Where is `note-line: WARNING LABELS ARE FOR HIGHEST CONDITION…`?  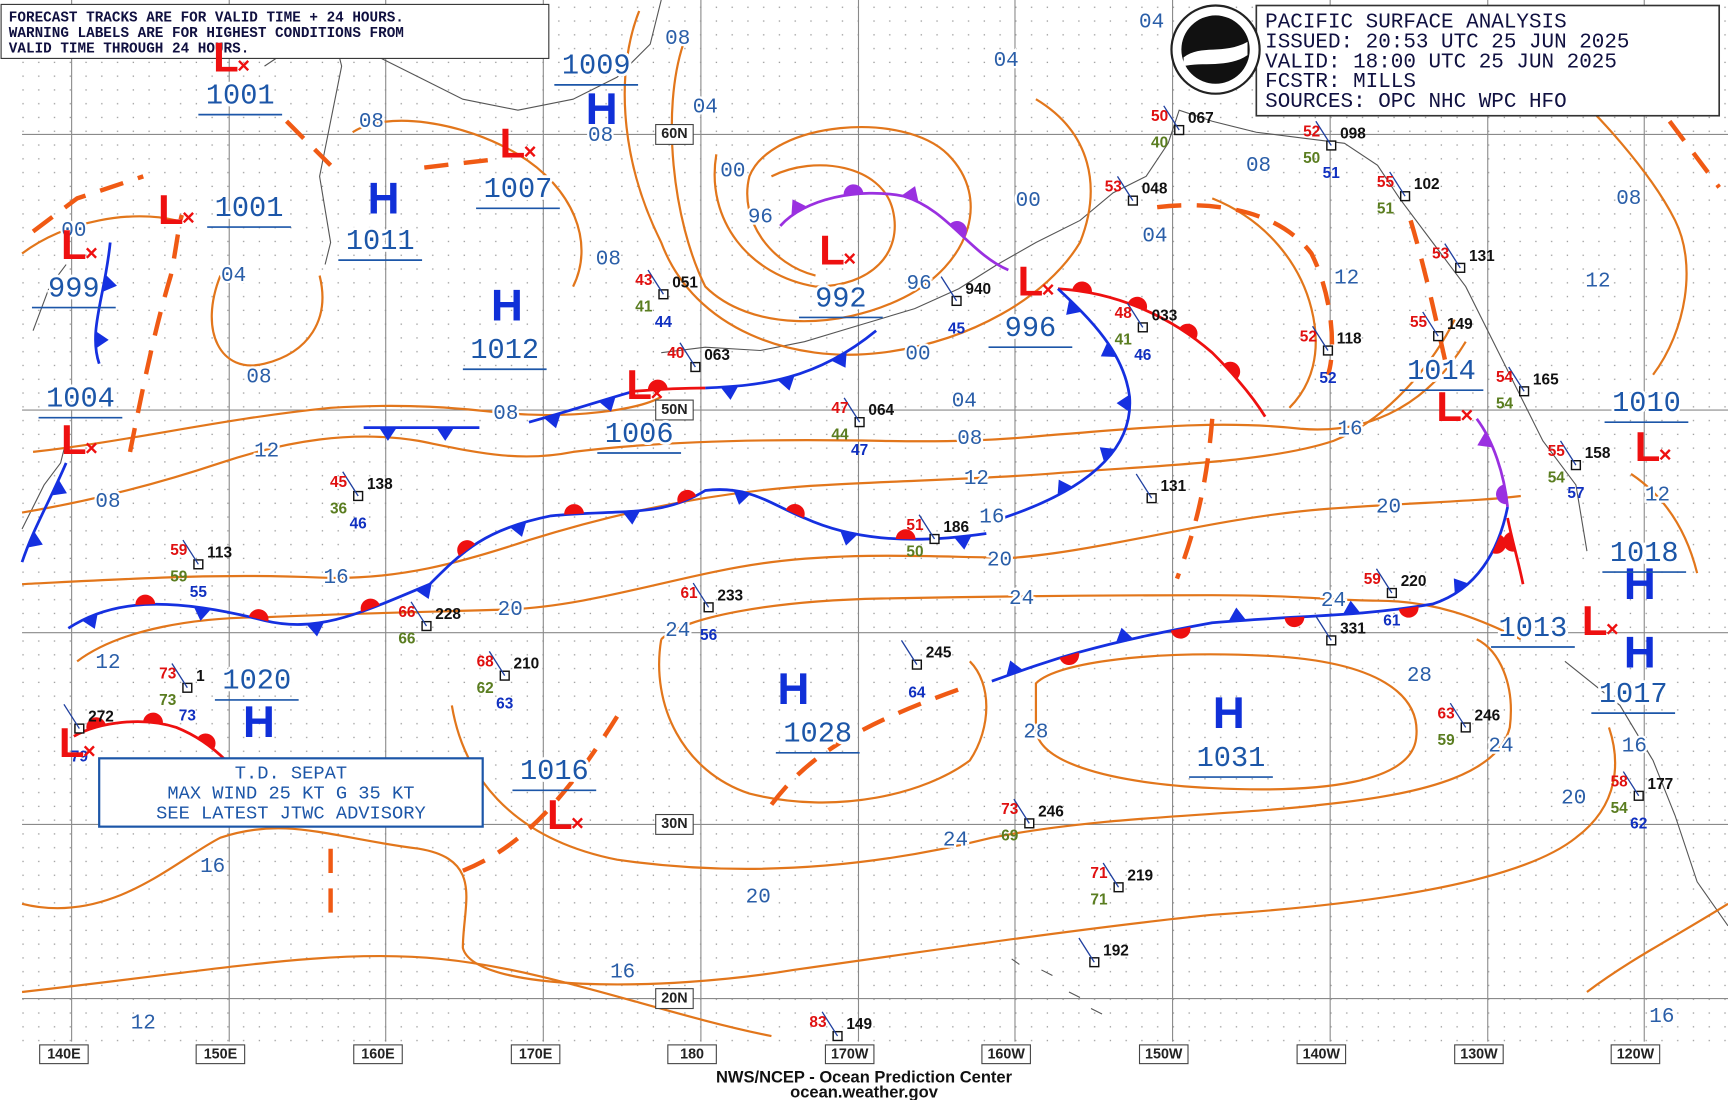 note-line: WARNING LABELS ARE FOR HIGHEST CONDITION… is located at coordinates (206, 34).